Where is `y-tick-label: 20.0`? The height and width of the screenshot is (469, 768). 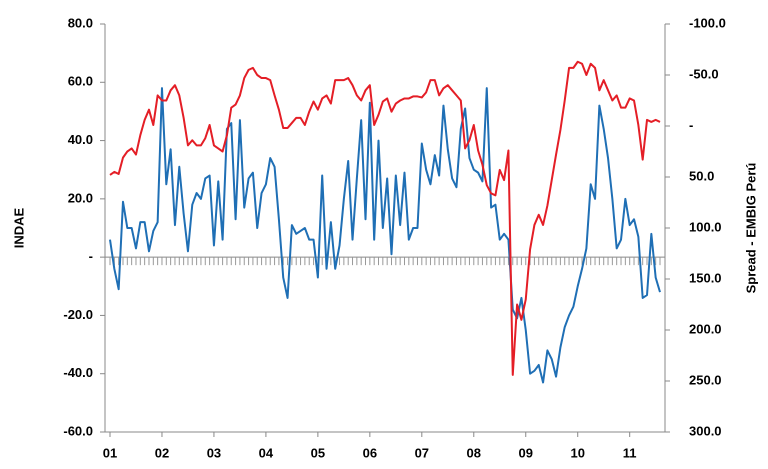 y-tick-label: 20.0 is located at coordinates (80, 197).